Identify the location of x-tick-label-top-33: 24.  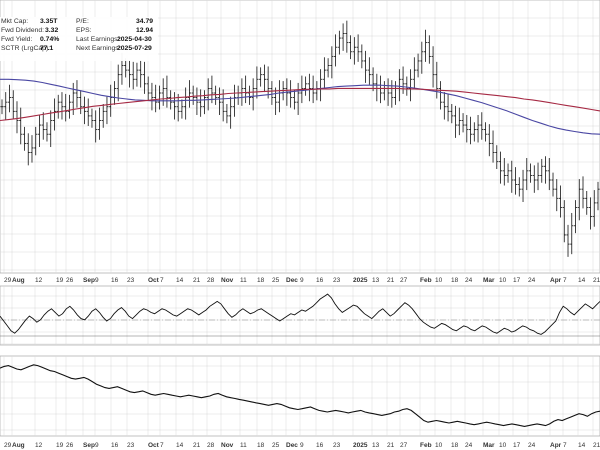
(532, 280).